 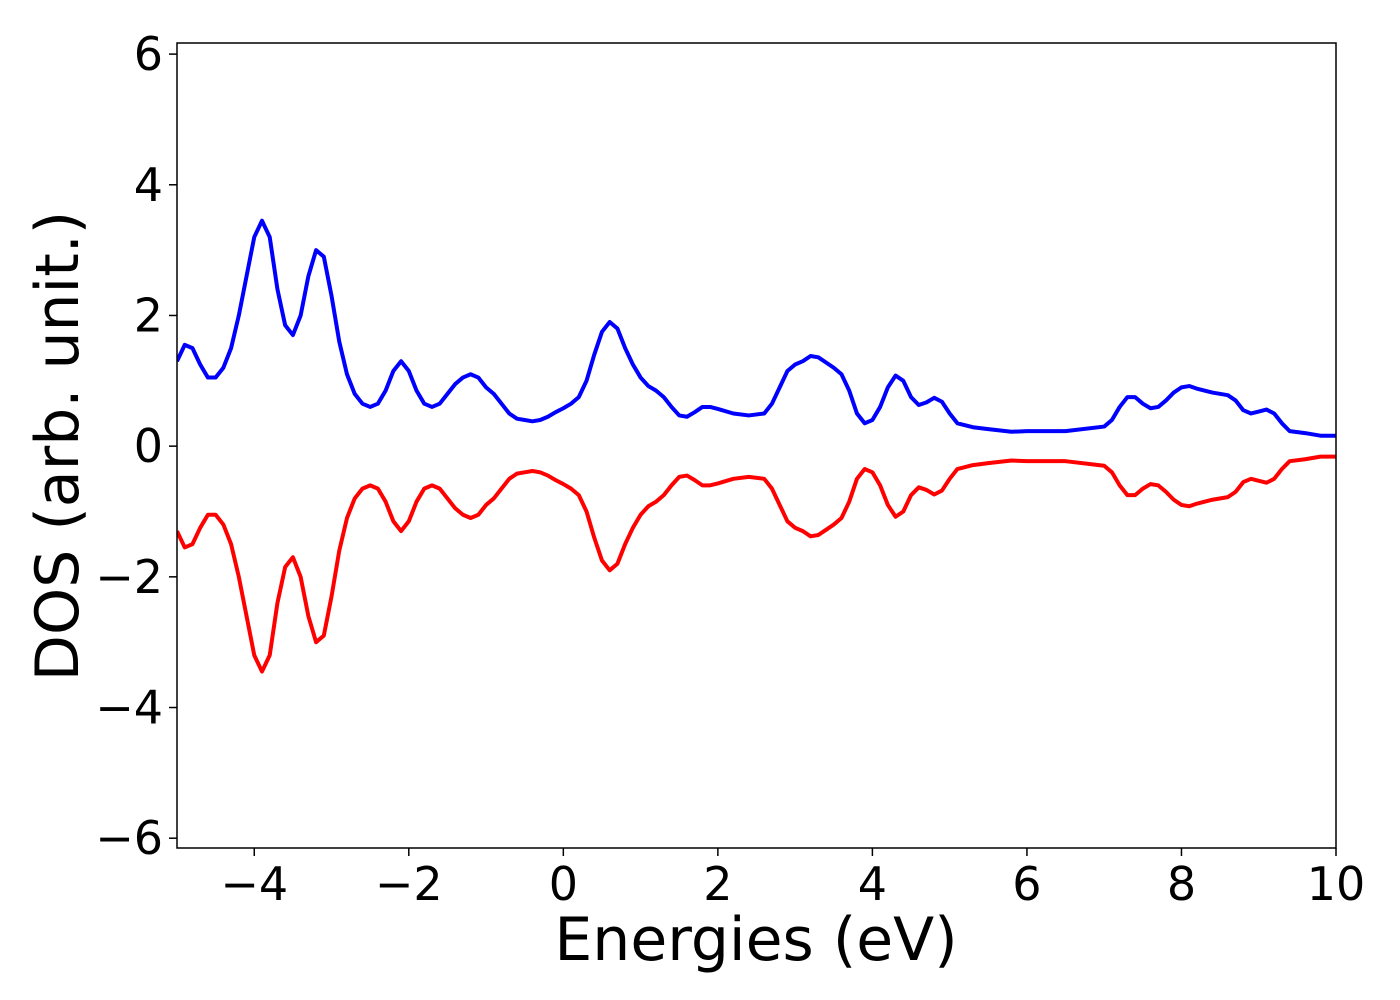 I want to click on x-tick-label: 10, so click(x=1336, y=884).